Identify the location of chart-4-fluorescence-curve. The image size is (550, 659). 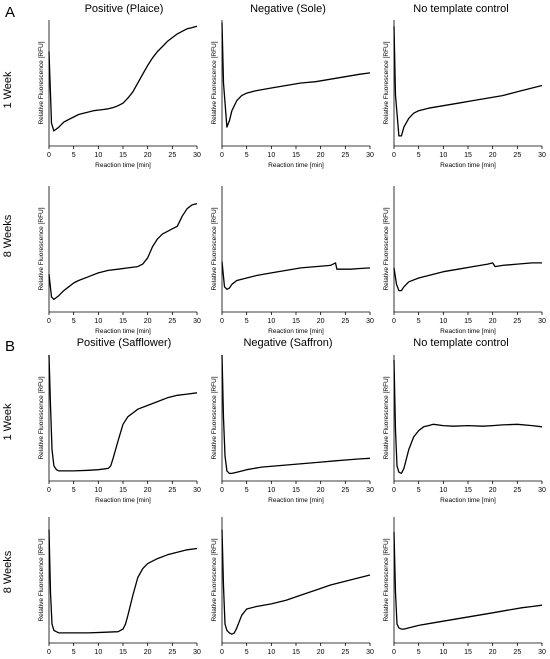
(296, 275).